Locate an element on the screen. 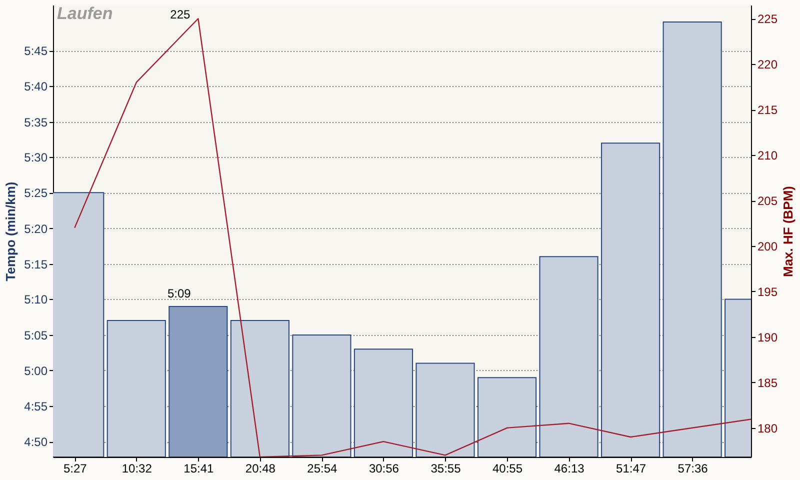 This screenshot has width=800, height=480. x-tick-label: 40:55 is located at coordinates (507, 469).